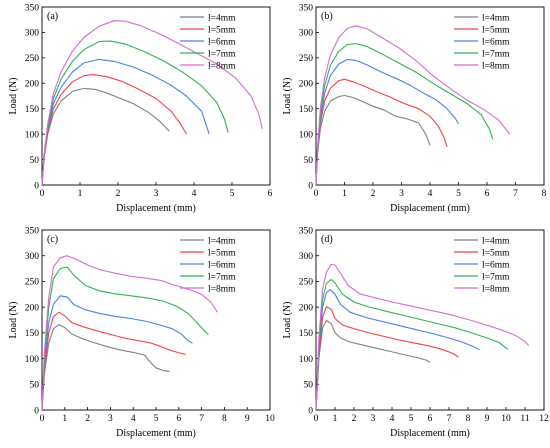  I want to click on panel-label: (d), so click(327, 239).